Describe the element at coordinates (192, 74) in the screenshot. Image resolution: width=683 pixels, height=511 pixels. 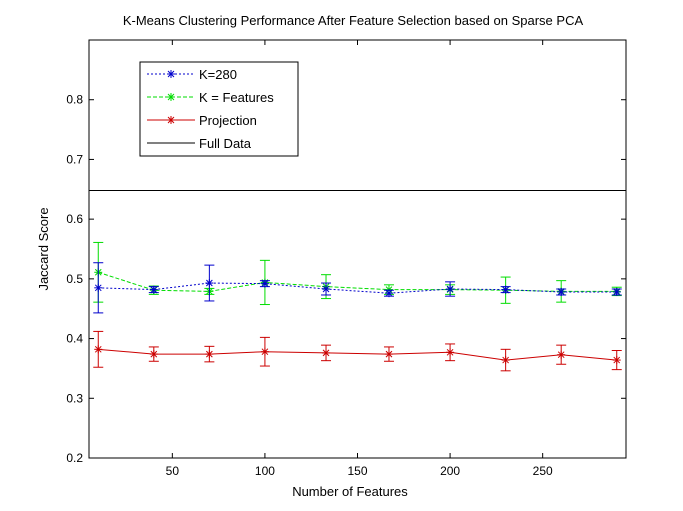
I see `legend-entry-k-280: K=280` at that location.